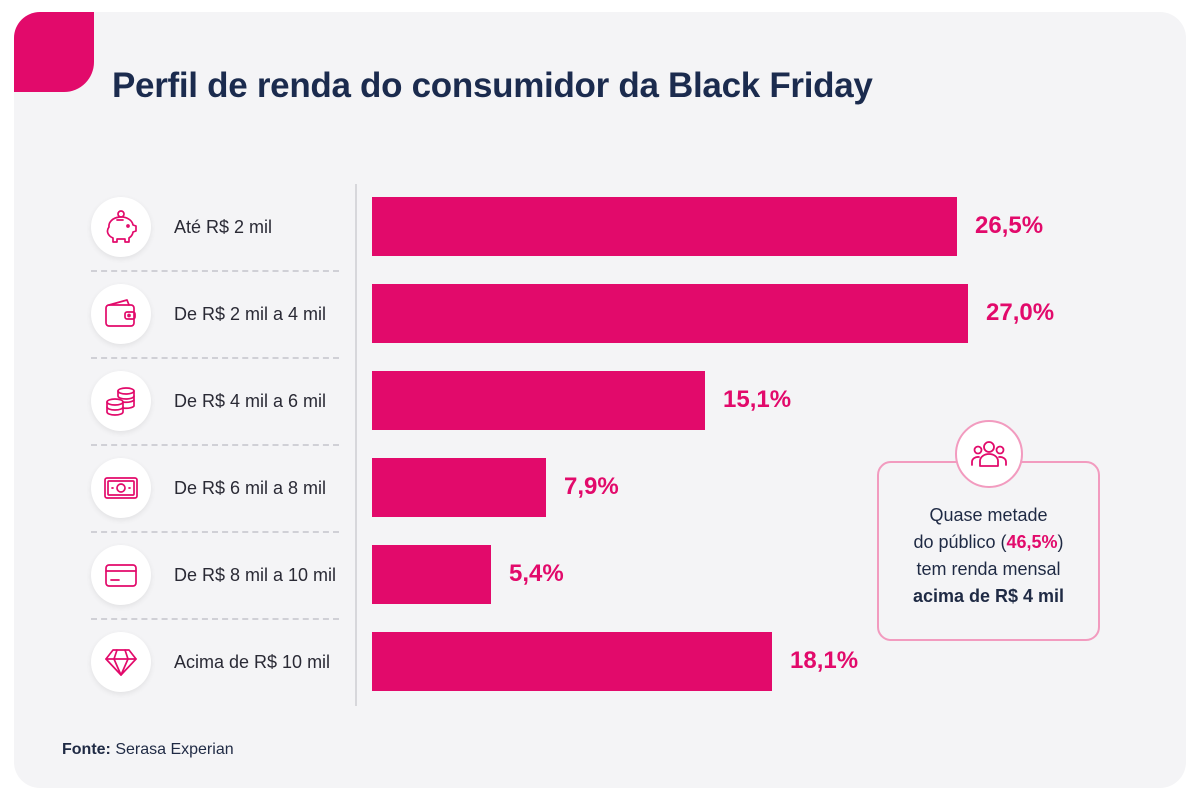 This screenshot has height=800, width=1200. What do you see at coordinates (600, 576) in the screenshot?
I see `bar-row: De R$ 8 mil a 10 mil 5,4%` at bounding box center [600, 576].